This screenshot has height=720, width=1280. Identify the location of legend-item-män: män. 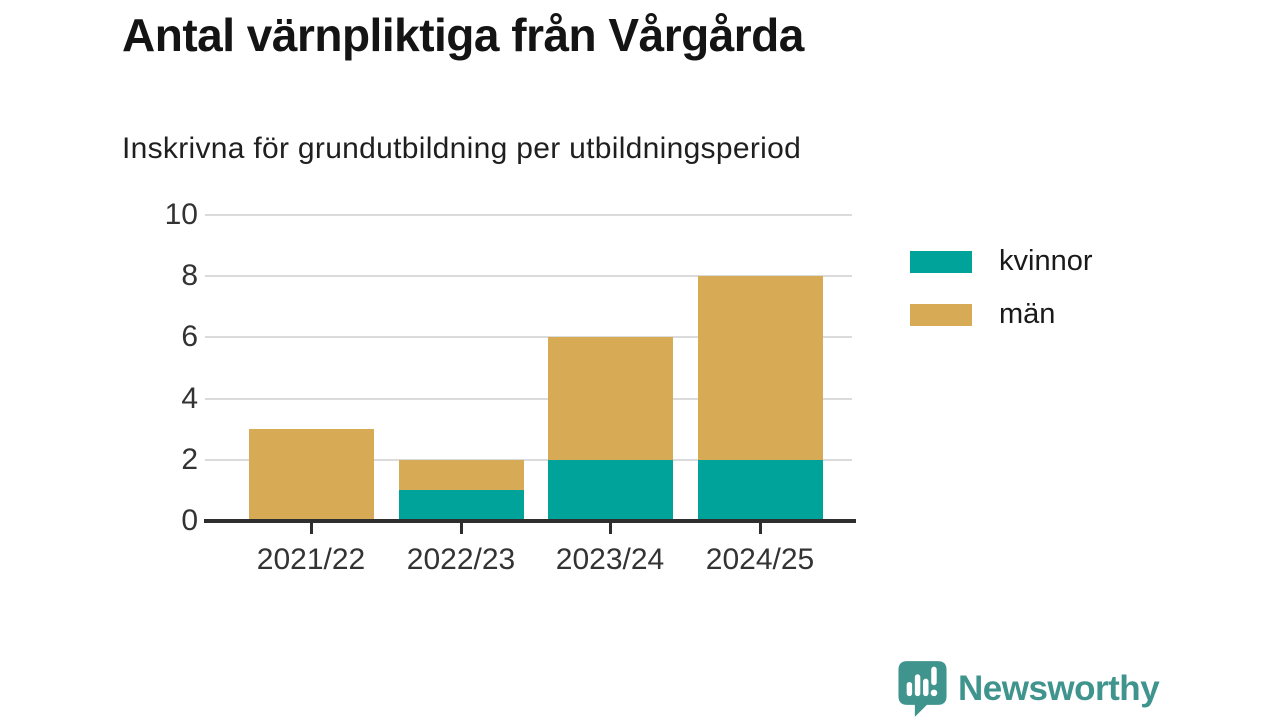
(1001, 314).